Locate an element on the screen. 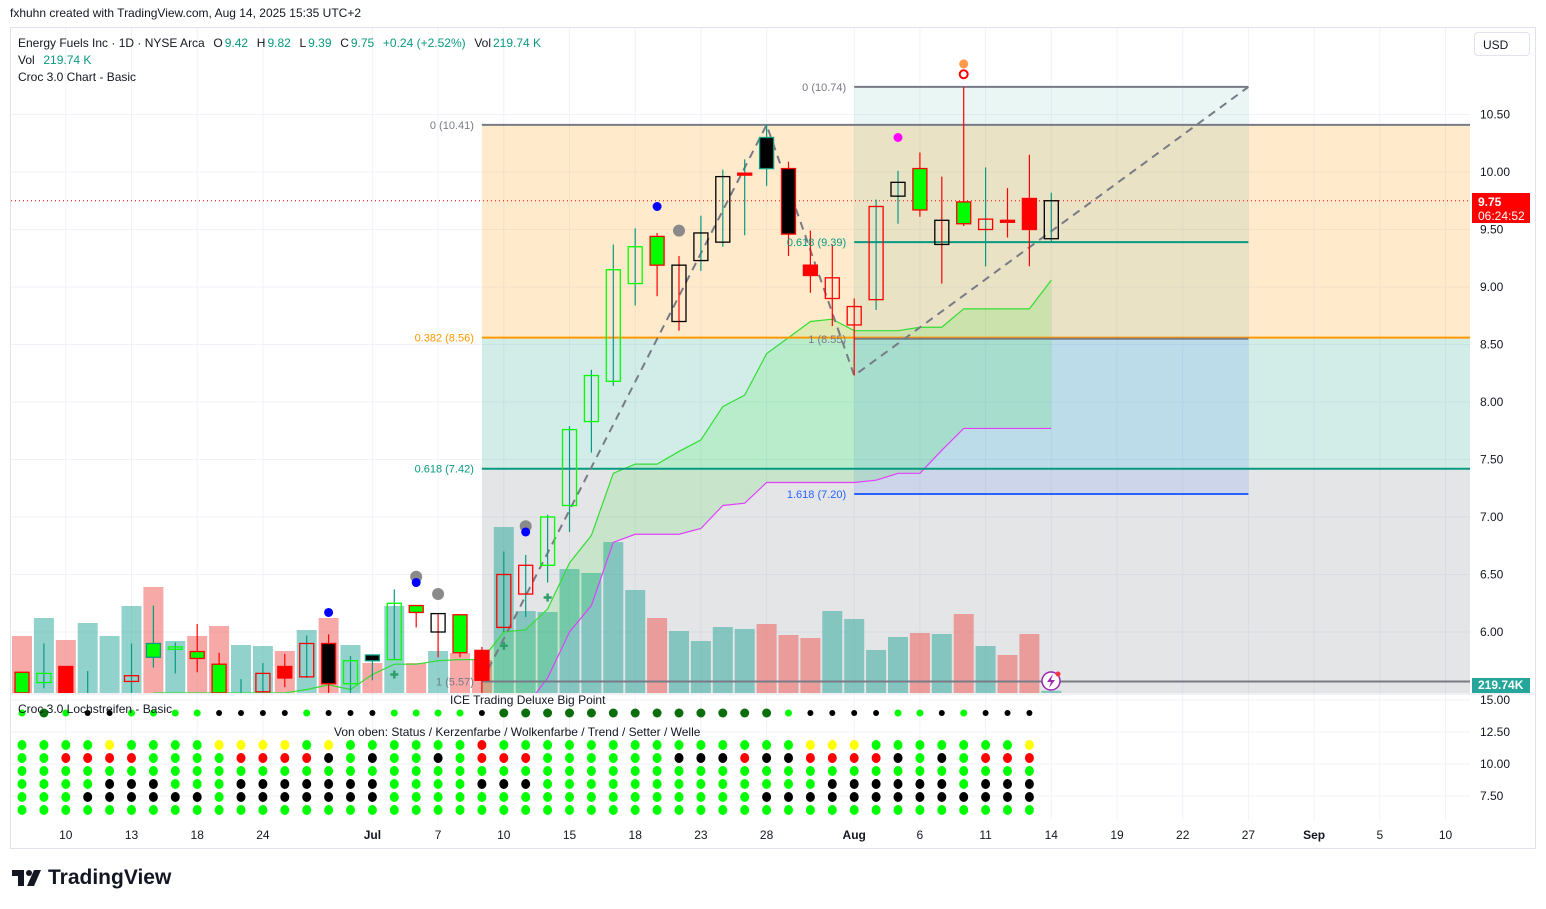 The height and width of the screenshot is (909, 1546). price-tick-label: 6.00 is located at coordinates (1492, 632).